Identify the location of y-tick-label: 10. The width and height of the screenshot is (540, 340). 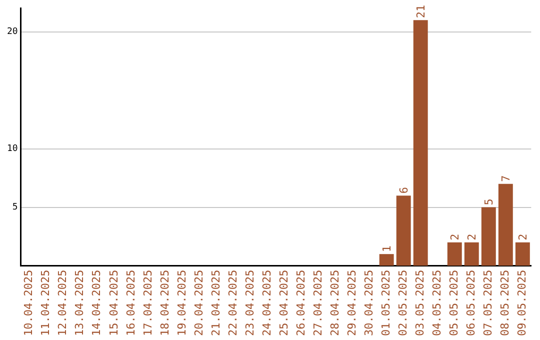
(12, 149).